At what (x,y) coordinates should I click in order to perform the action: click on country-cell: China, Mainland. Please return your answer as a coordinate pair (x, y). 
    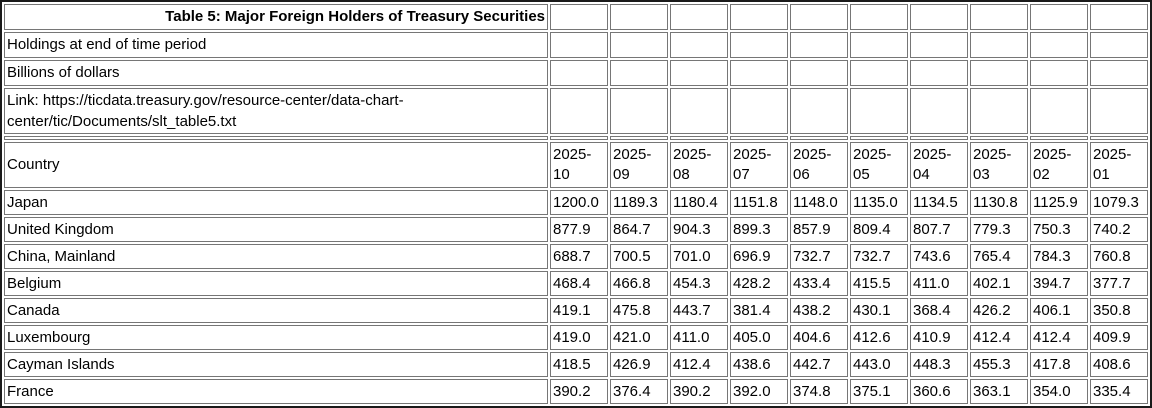
    Looking at the image, I should click on (276, 256).